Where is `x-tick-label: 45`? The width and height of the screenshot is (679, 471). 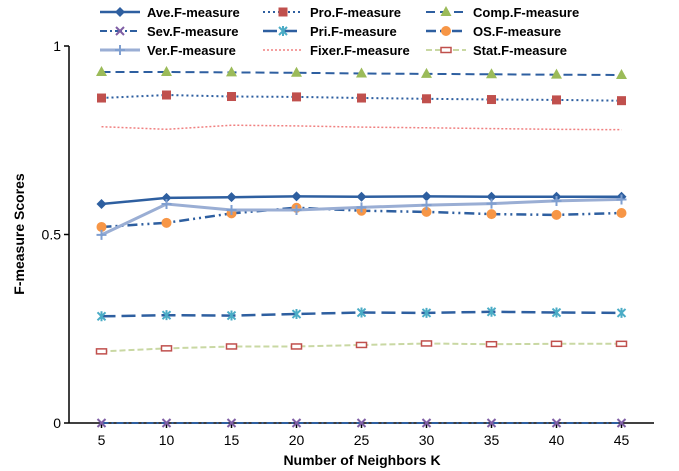 x-tick-label: 45 is located at coordinates (622, 440).